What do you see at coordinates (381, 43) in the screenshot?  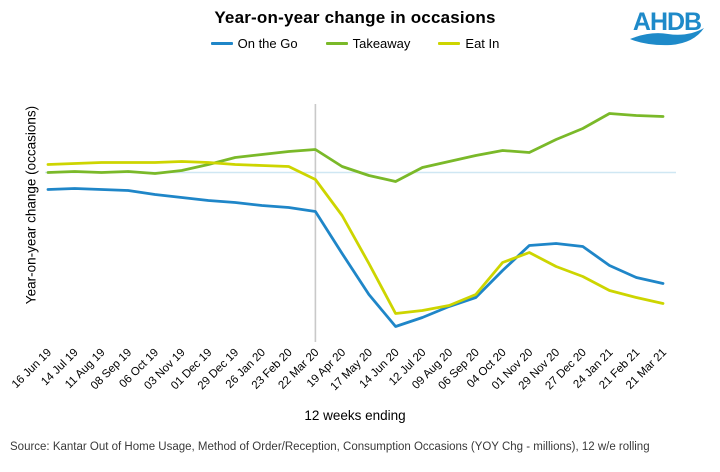 I see `legend-label: Takeaway` at bounding box center [381, 43].